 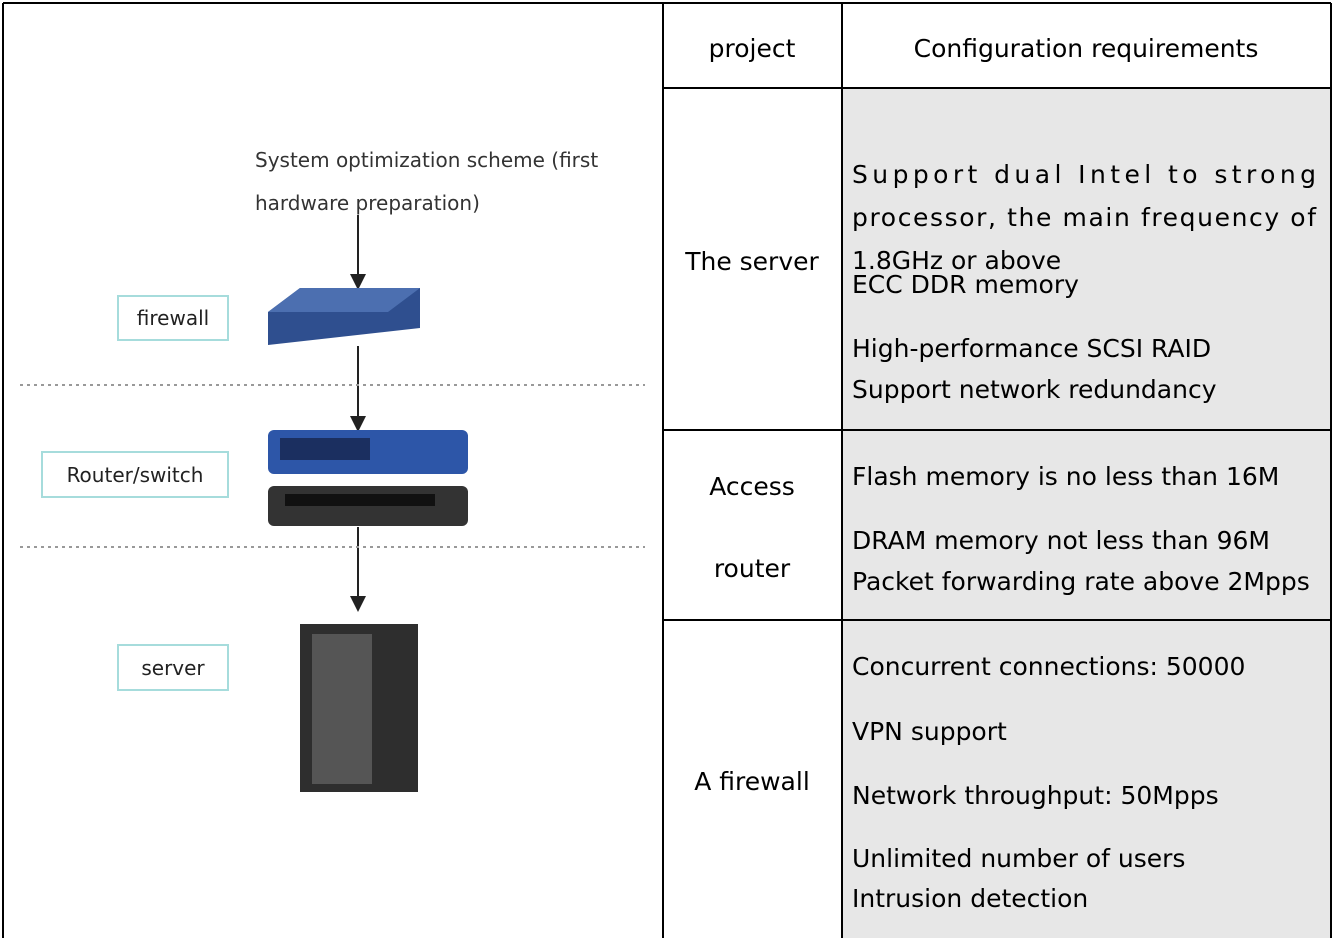 I want to click on requirement: Unlimited number of users, so click(x=1018, y=858).